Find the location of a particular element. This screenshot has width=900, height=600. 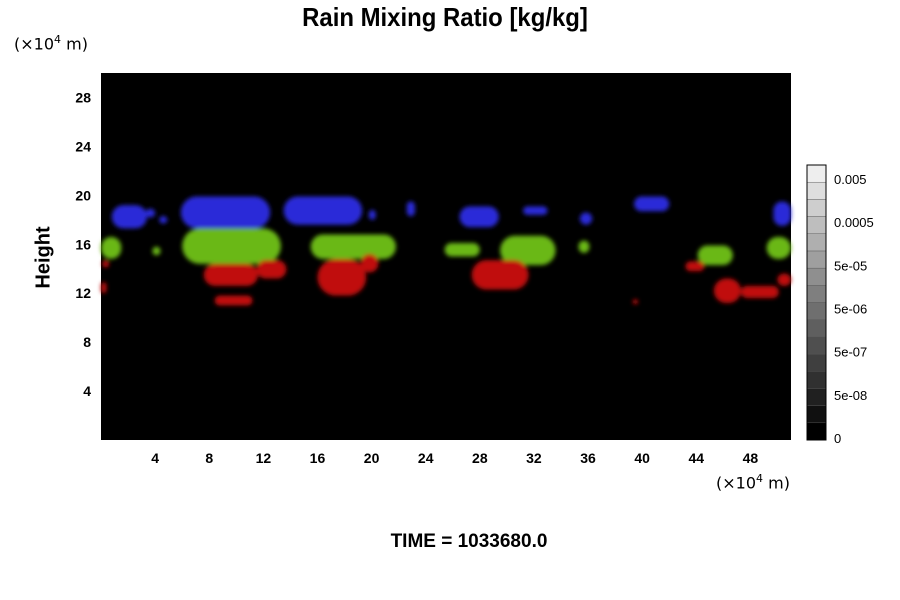

y-tick-label: 8 is located at coordinates (87, 342).